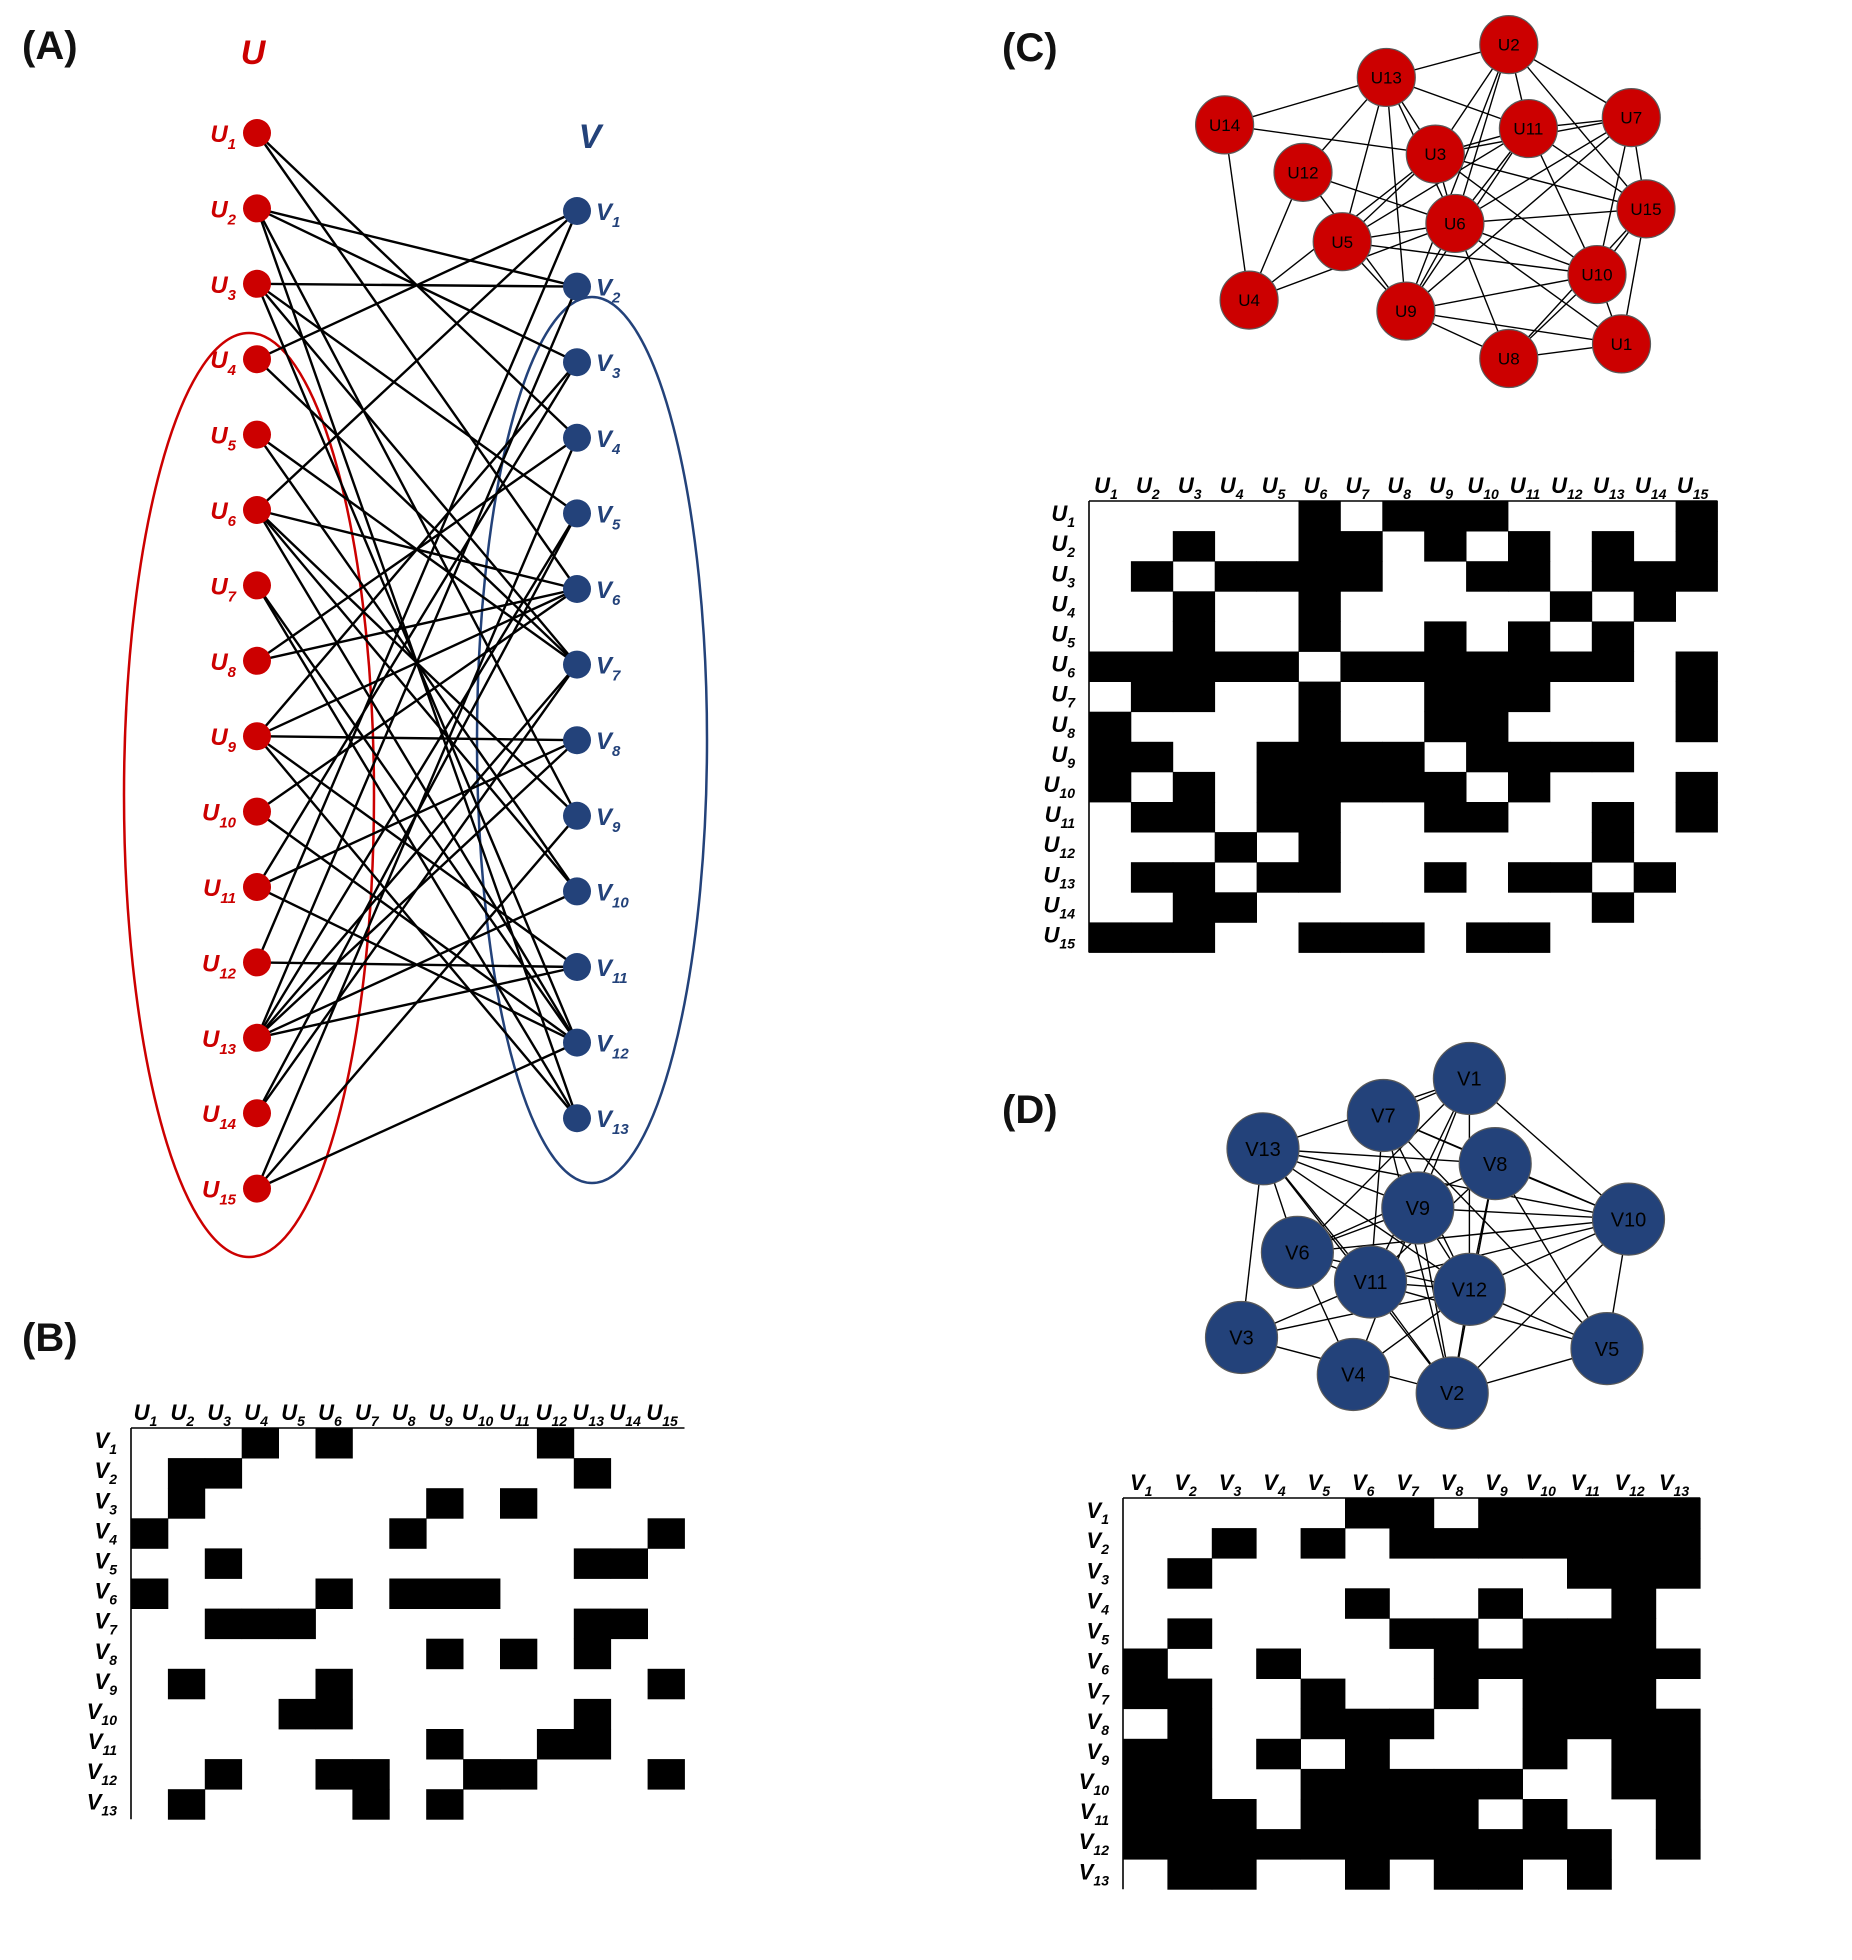  Describe the element at coordinates (616, 373) in the screenshot. I see `v-node-label-sub: 3` at that location.